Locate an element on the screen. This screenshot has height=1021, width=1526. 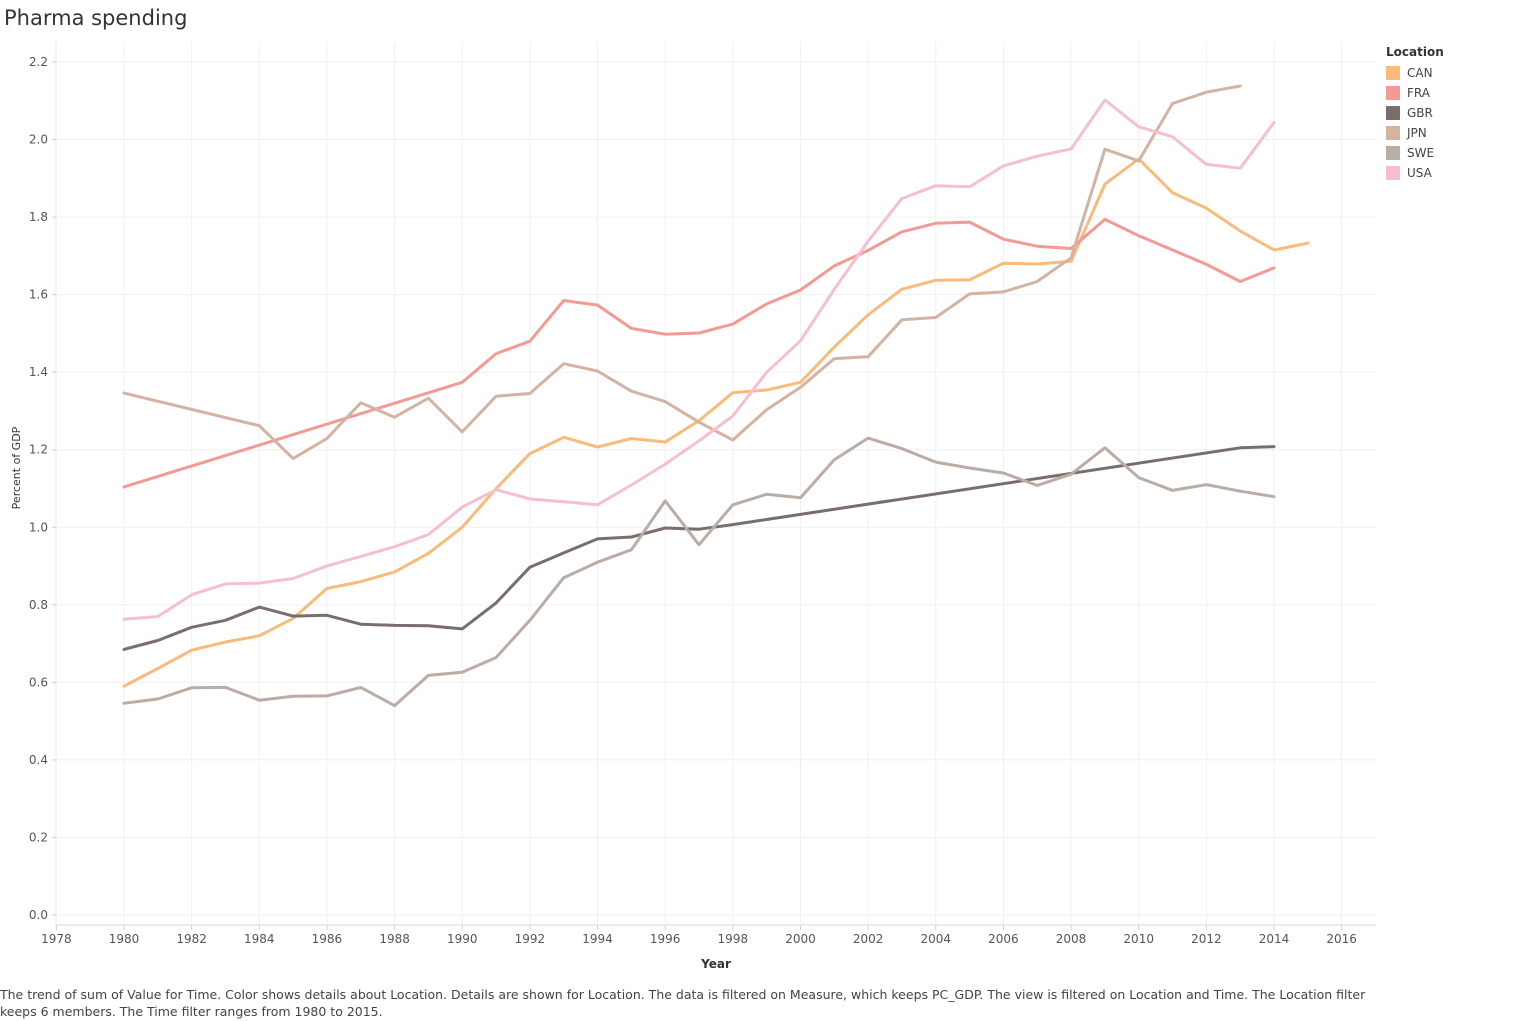
legend-item-can: CAN is located at coordinates (1415, 73).